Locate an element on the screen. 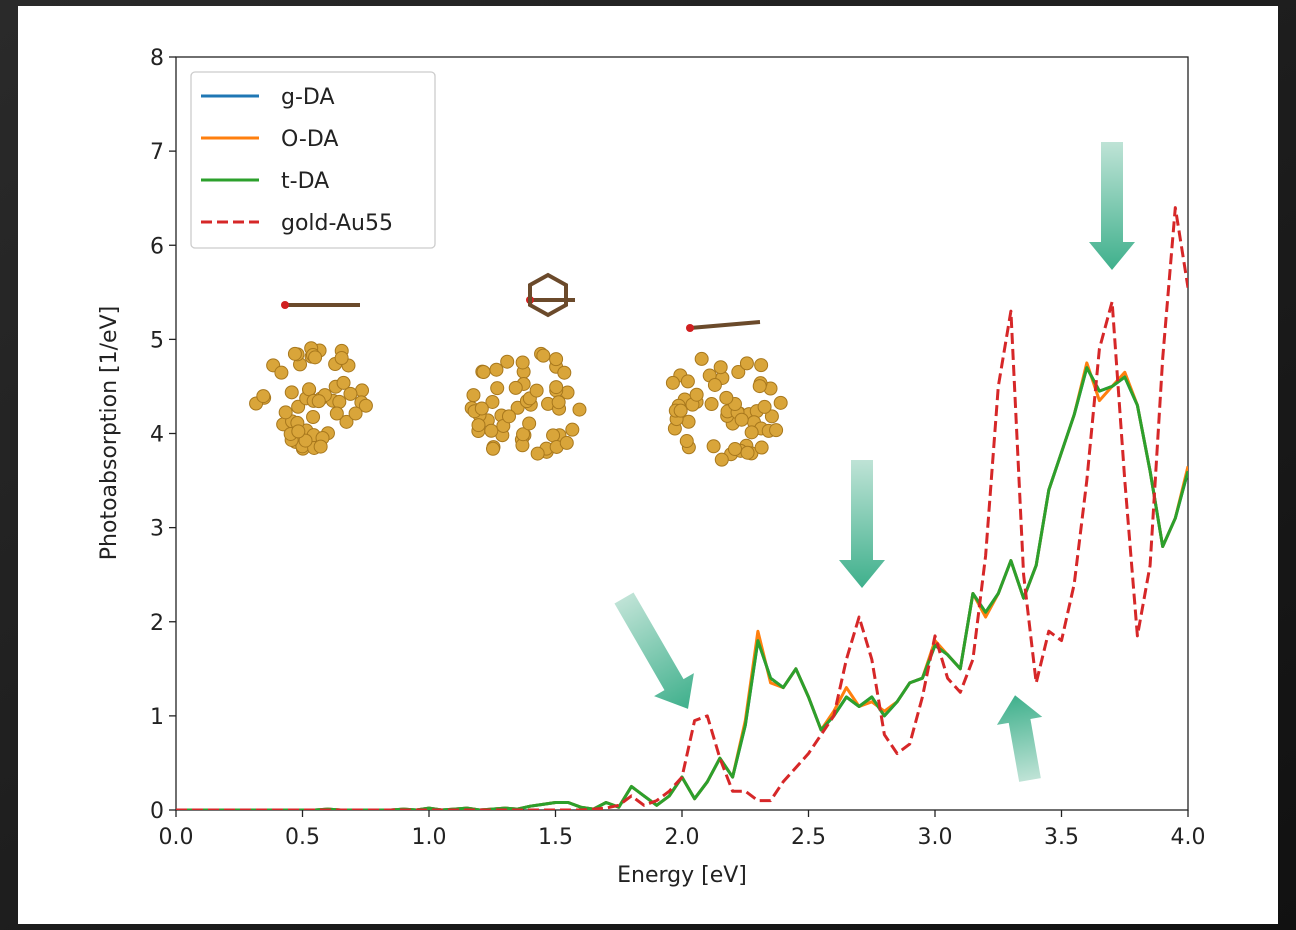  x-tick-label: 2.5 is located at coordinates (808, 837).